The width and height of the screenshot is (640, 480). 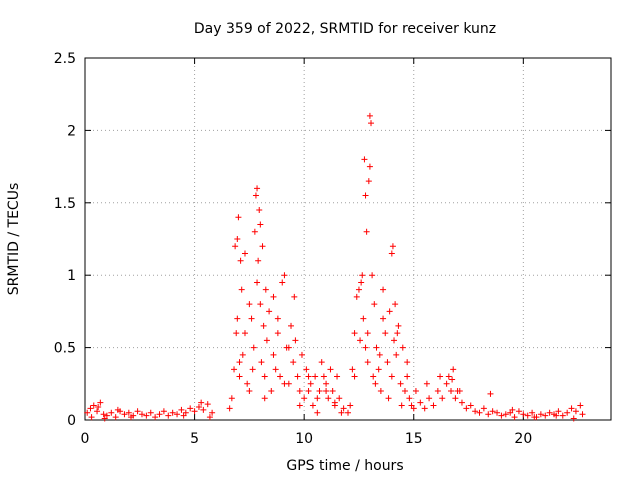 I want to click on x-tick-label: 15, so click(x=414, y=439).